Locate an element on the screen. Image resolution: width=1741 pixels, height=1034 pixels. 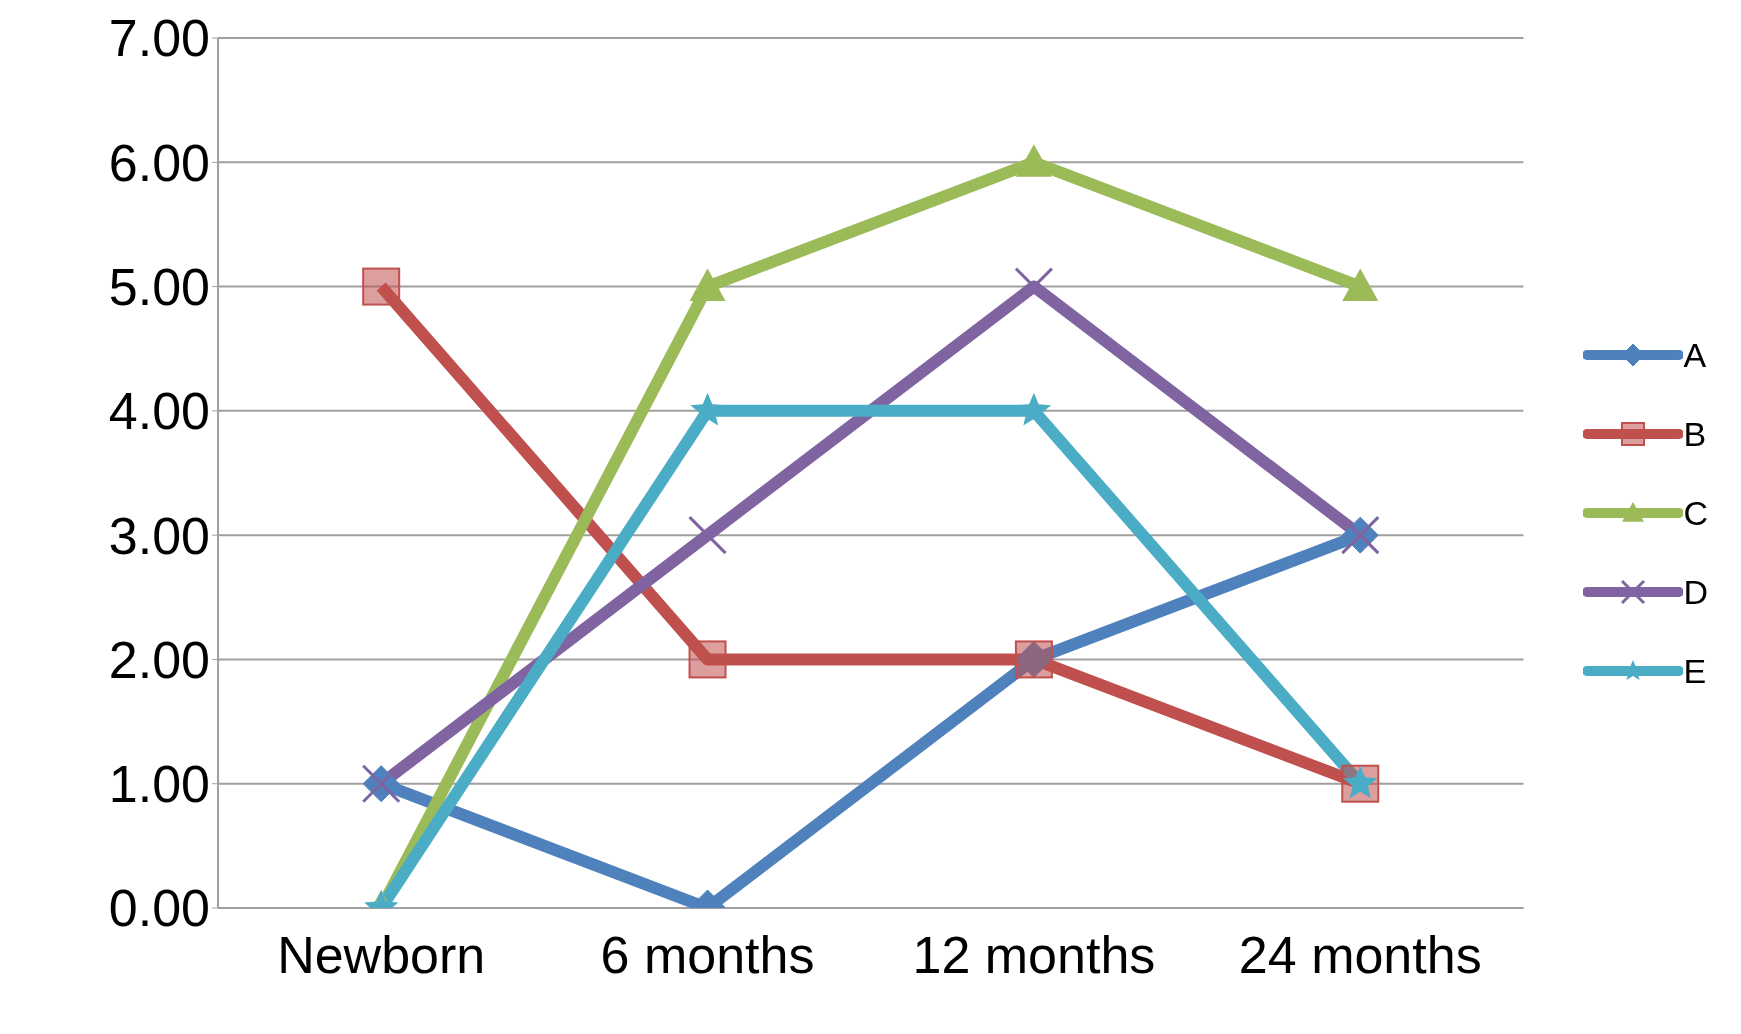
legend-label: B is located at coordinates (1695, 434).